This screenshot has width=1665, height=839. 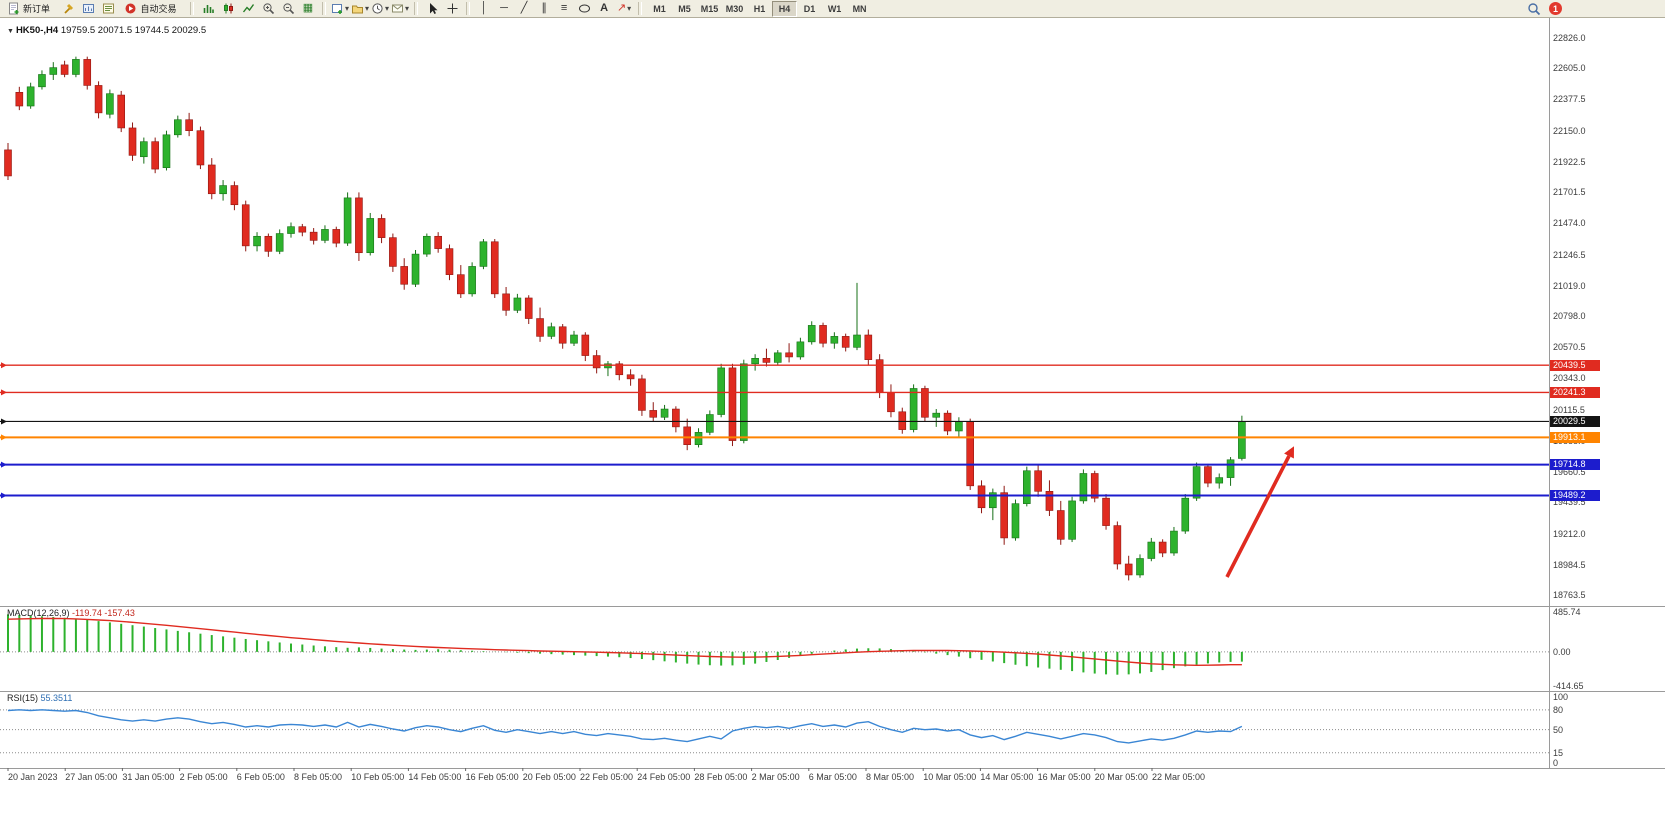 What do you see at coordinates (10, 31) in the screenshot?
I see `collapse-icon: ▼` at bounding box center [10, 31].